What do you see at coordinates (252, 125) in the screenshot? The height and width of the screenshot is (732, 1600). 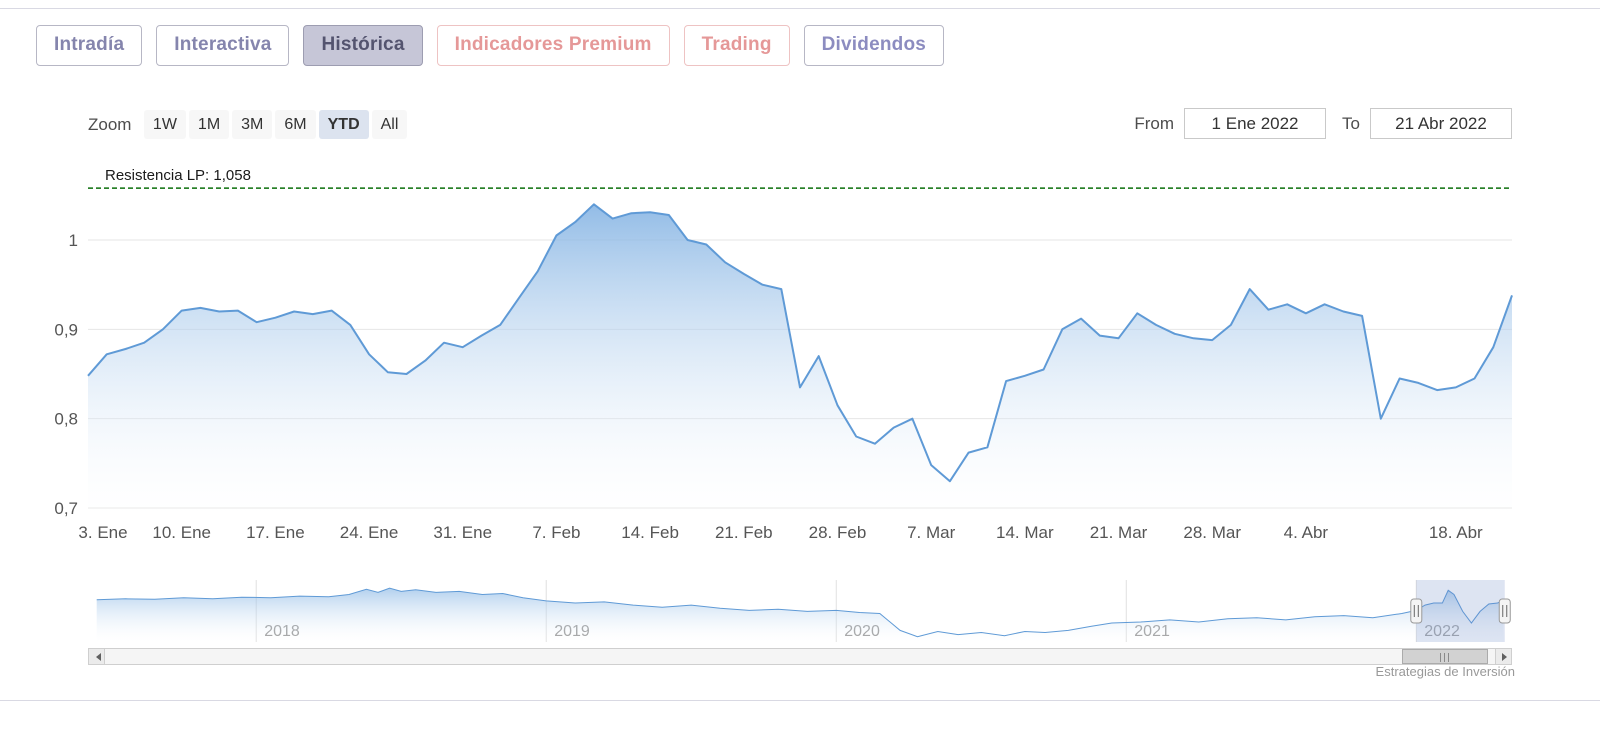 I see `zoom-button-3m: 3M` at bounding box center [252, 125].